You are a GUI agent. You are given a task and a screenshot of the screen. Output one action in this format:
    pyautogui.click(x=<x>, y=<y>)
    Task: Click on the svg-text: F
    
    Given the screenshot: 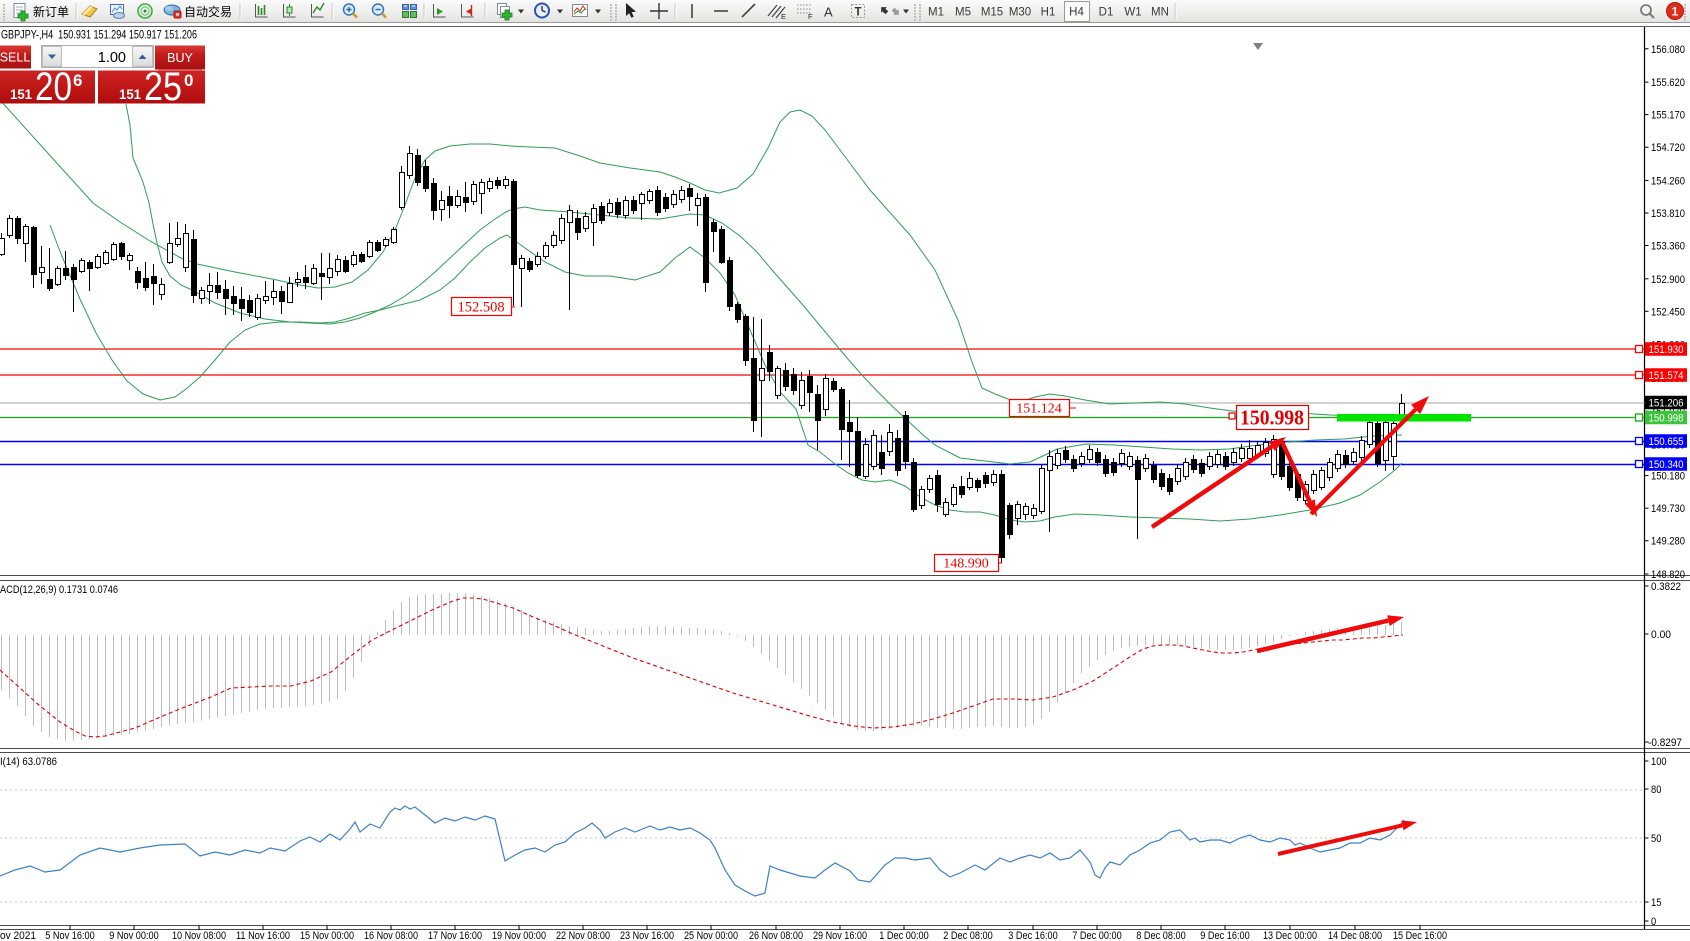 What is the action you would take?
    pyautogui.click(x=810, y=16)
    